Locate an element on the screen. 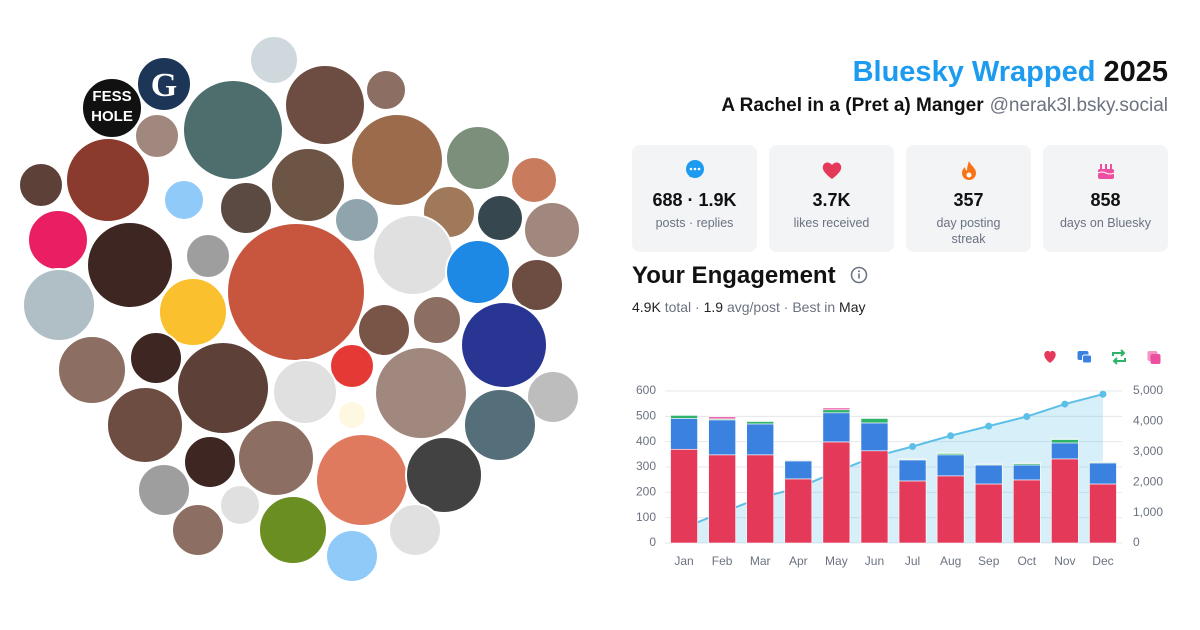 The image size is (1200, 630). y-tick-label: 100 is located at coordinates (646, 517).